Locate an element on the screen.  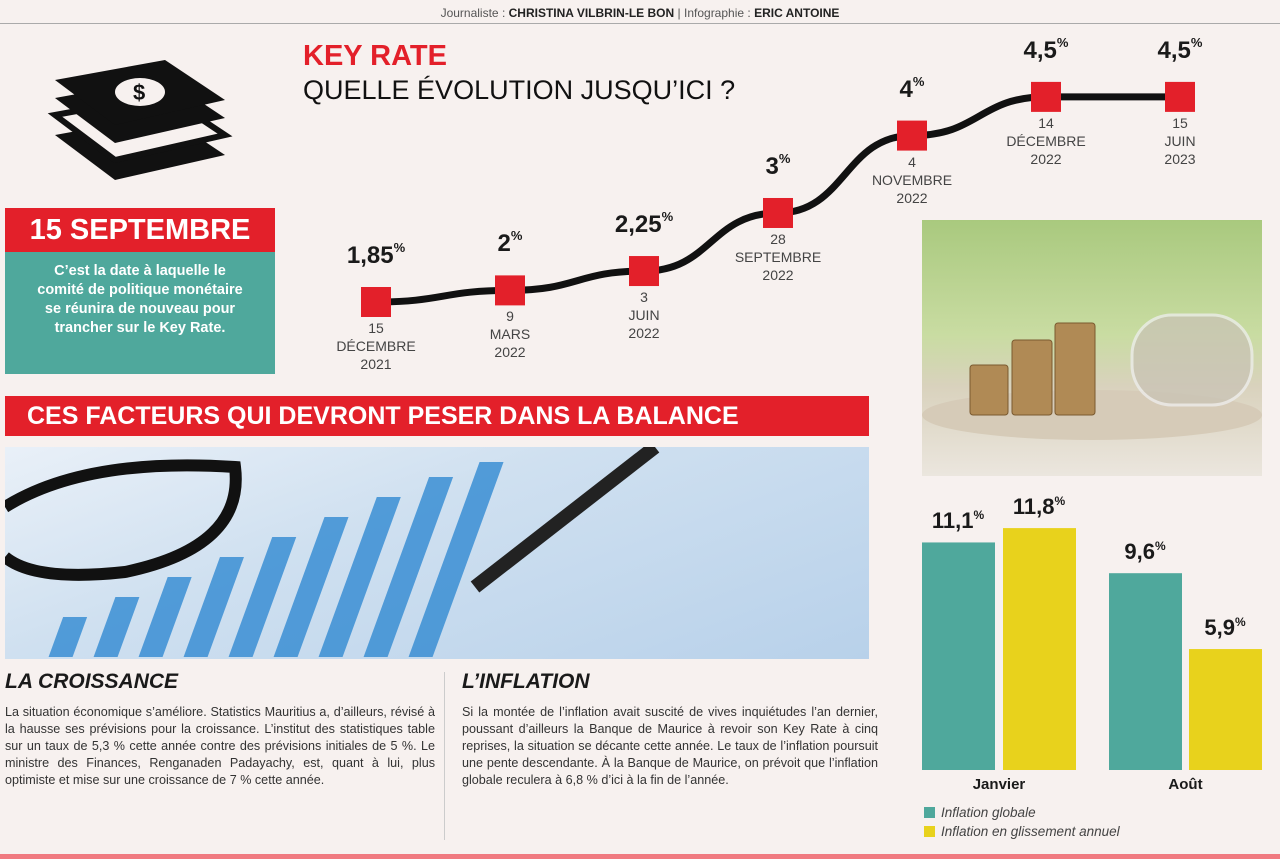
date-line: 2021 is located at coordinates (376, 364).